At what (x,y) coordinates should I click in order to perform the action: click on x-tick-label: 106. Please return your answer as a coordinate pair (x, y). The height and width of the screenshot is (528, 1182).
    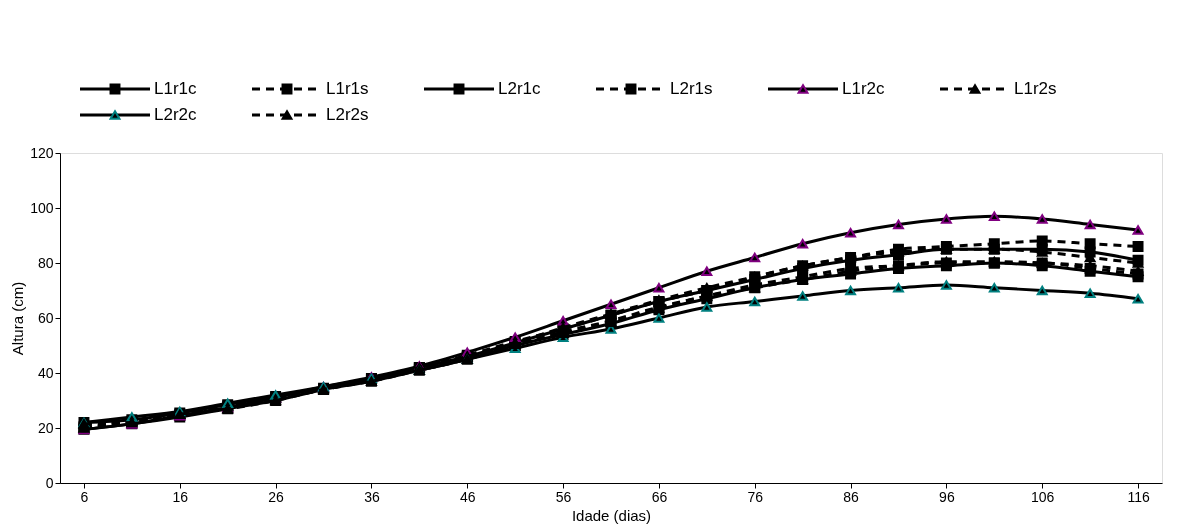
    Looking at the image, I should click on (1043, 496).